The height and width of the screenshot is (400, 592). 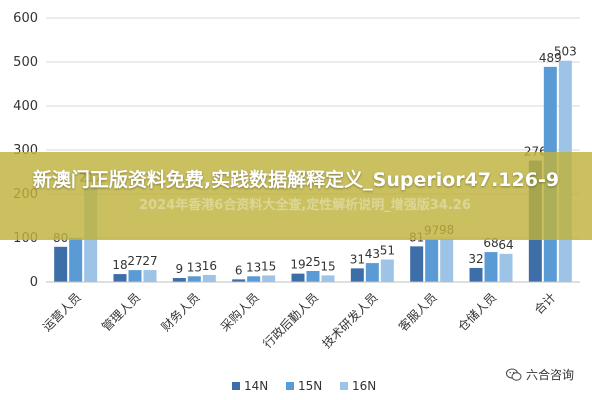 What do you see at coordinates (364, 386) in the screenshot?
I see `legend-label: 16N` at bounding box center [364, 386].